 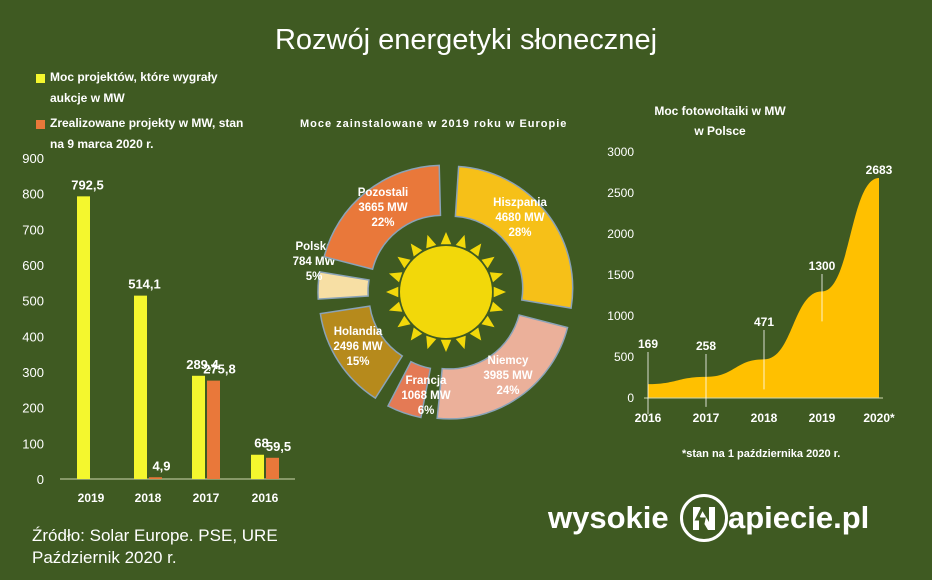 I want to click on pie-label: Niemcy, so click(x=509, y=361).